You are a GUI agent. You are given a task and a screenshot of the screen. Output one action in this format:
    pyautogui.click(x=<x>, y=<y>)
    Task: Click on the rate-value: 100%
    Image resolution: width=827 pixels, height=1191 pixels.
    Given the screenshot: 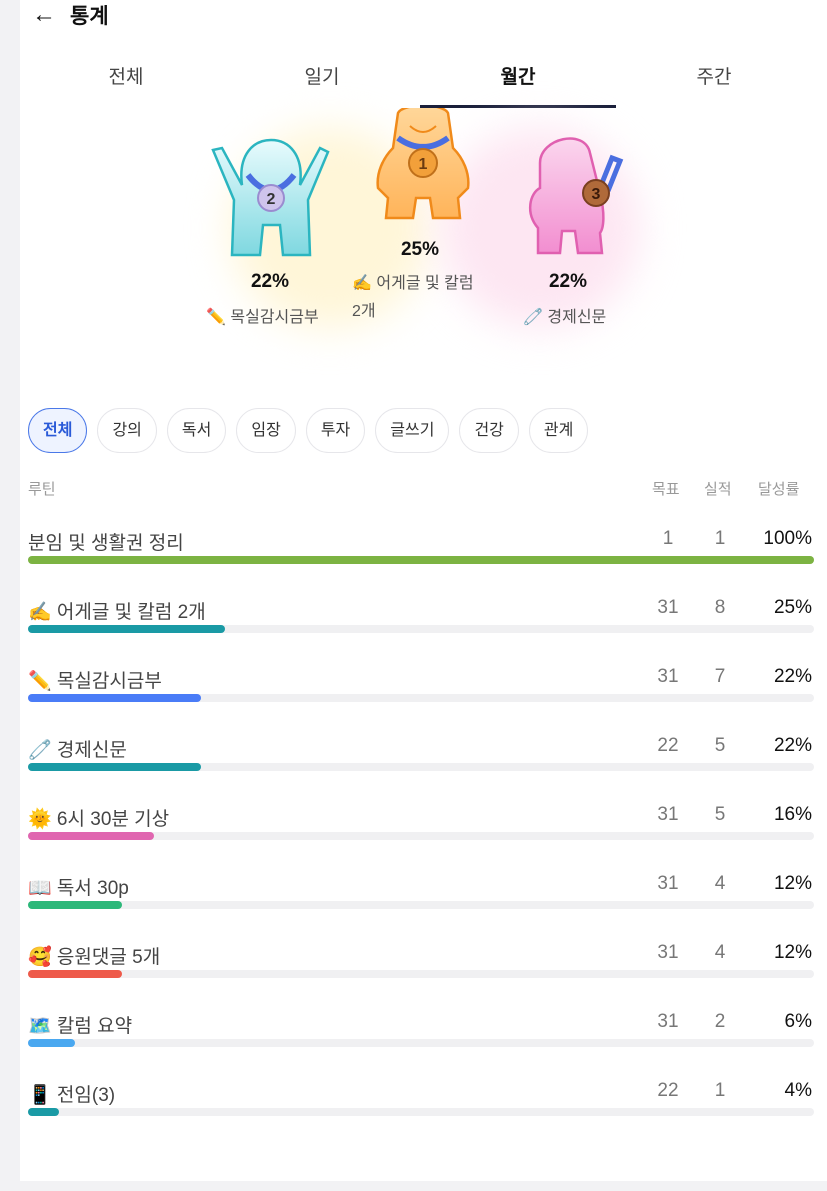 What is the action you would take?
    pyautogui.click(x=787, y=538)
    